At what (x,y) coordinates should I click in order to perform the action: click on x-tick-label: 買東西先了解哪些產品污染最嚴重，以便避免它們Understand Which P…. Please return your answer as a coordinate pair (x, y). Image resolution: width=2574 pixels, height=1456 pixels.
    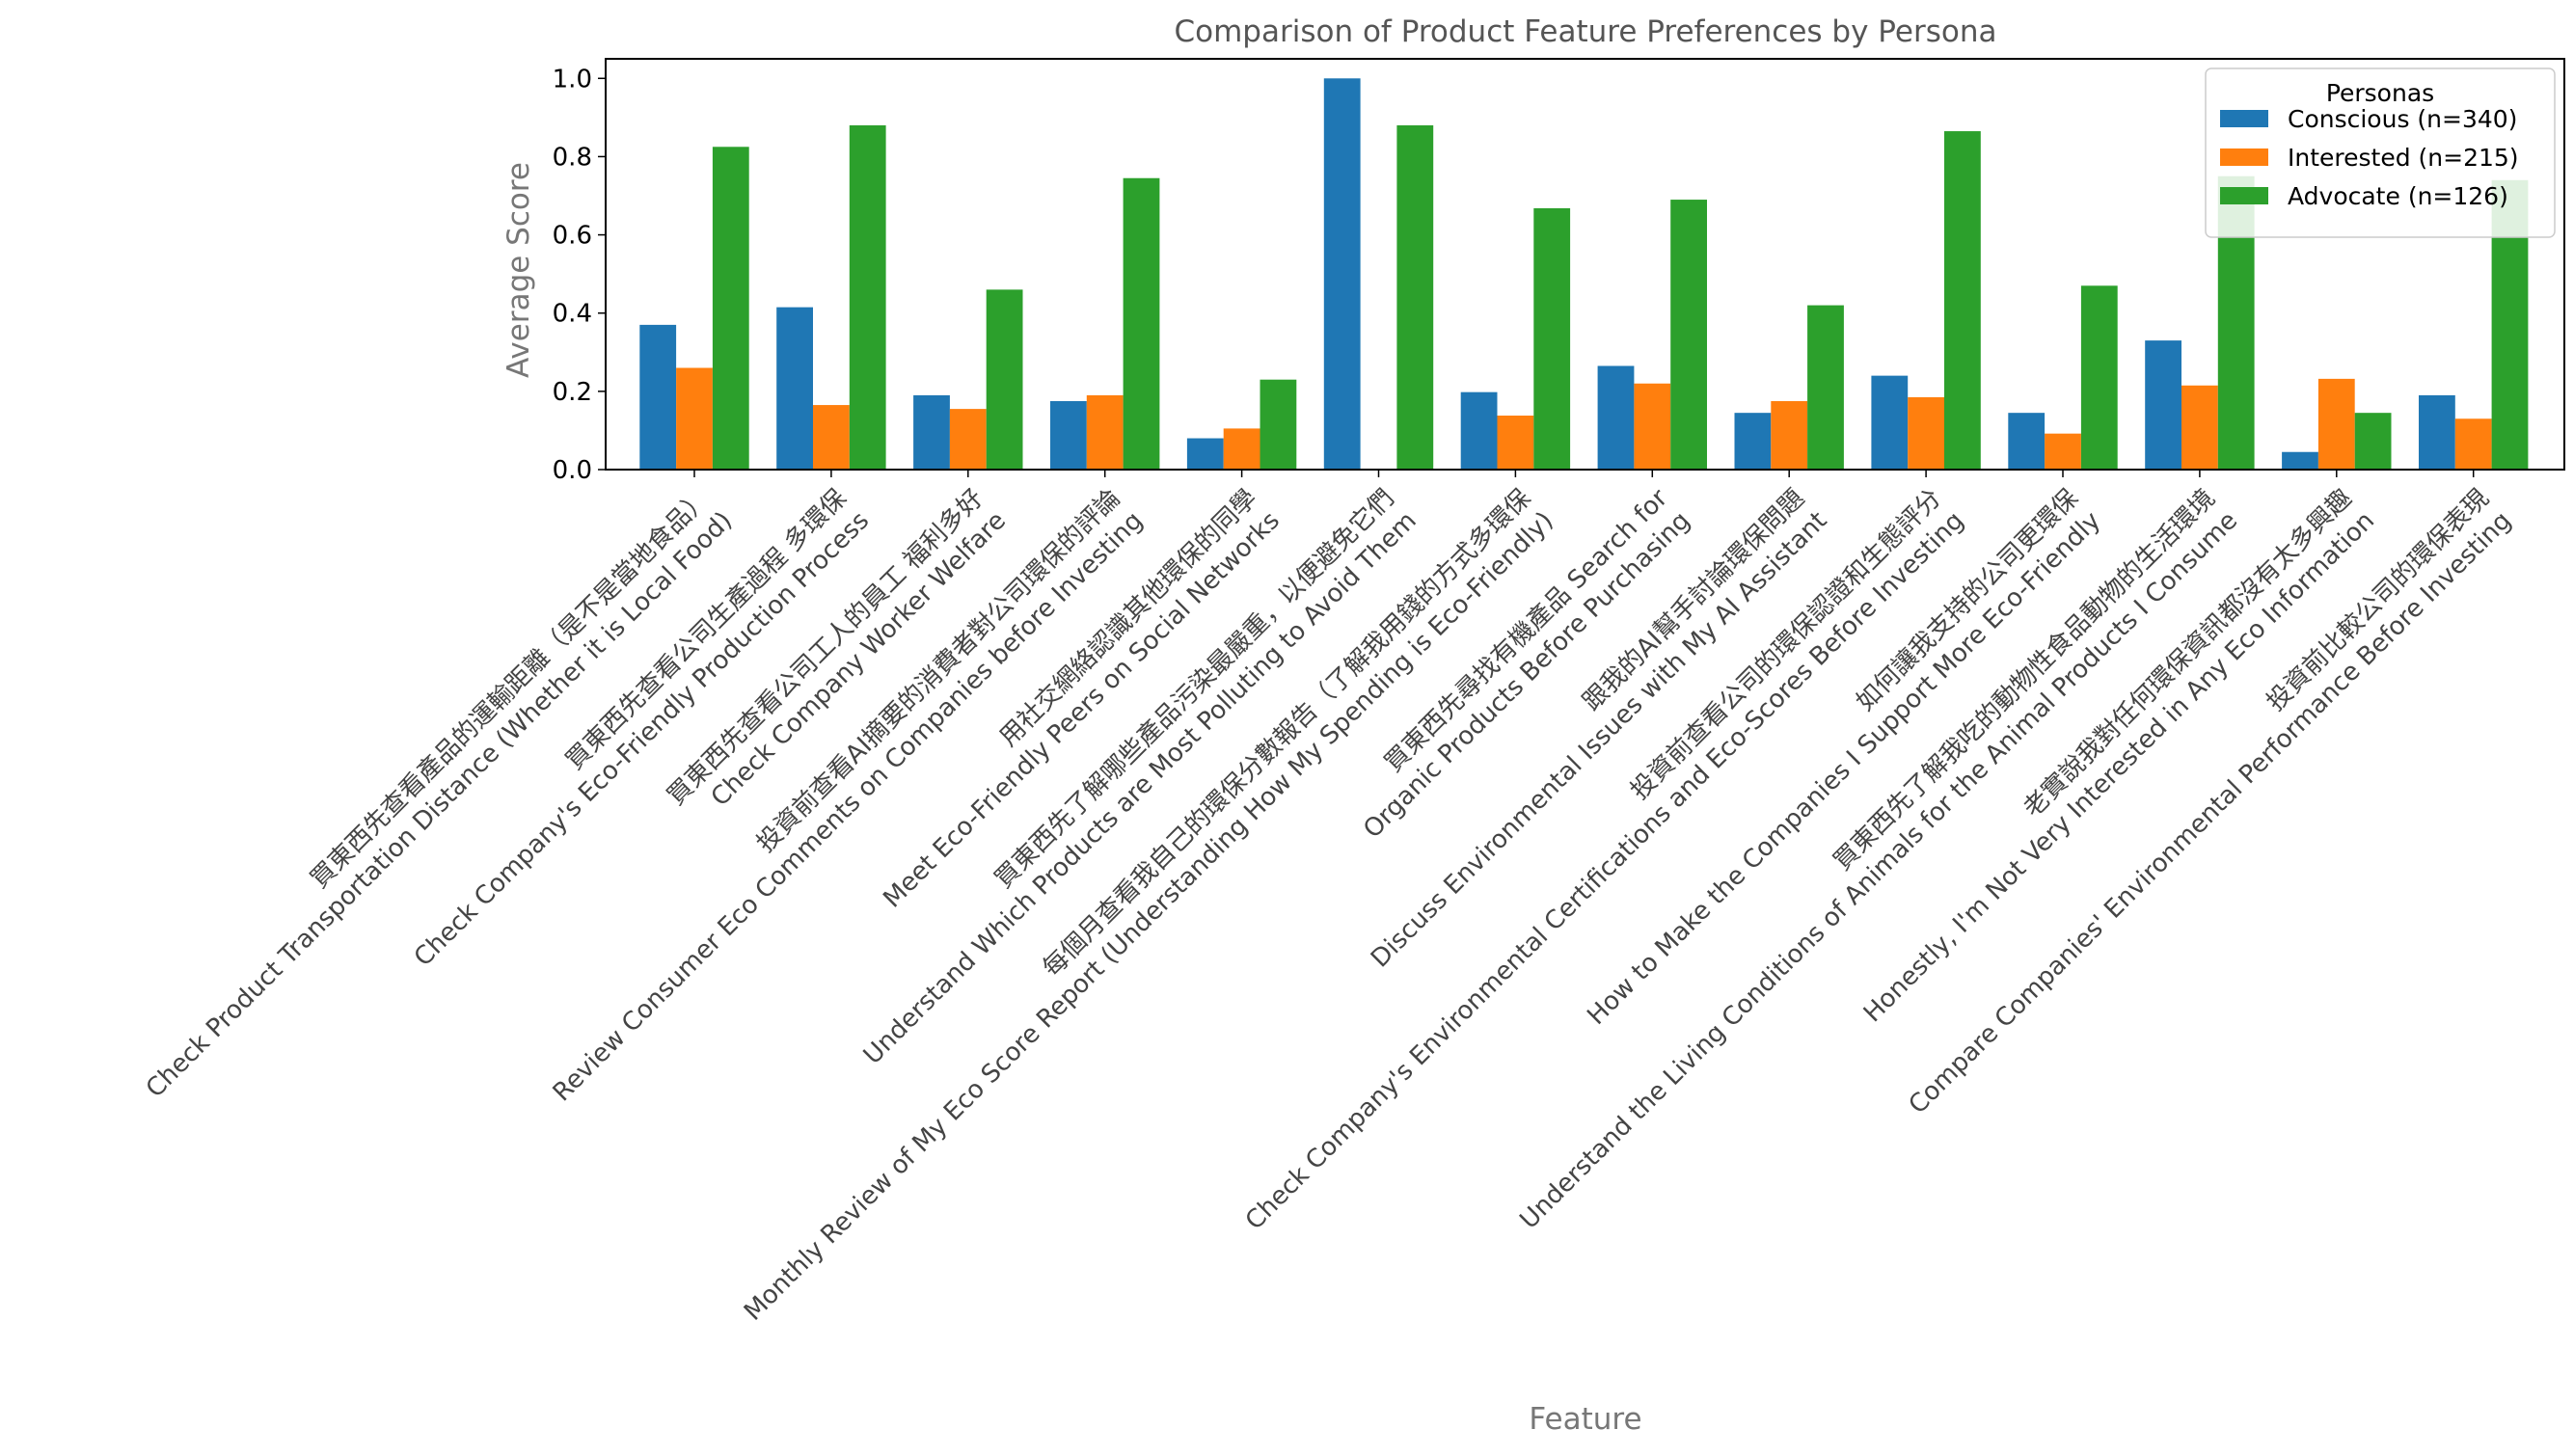
    Looking at the image, I should click on (1129, 777).